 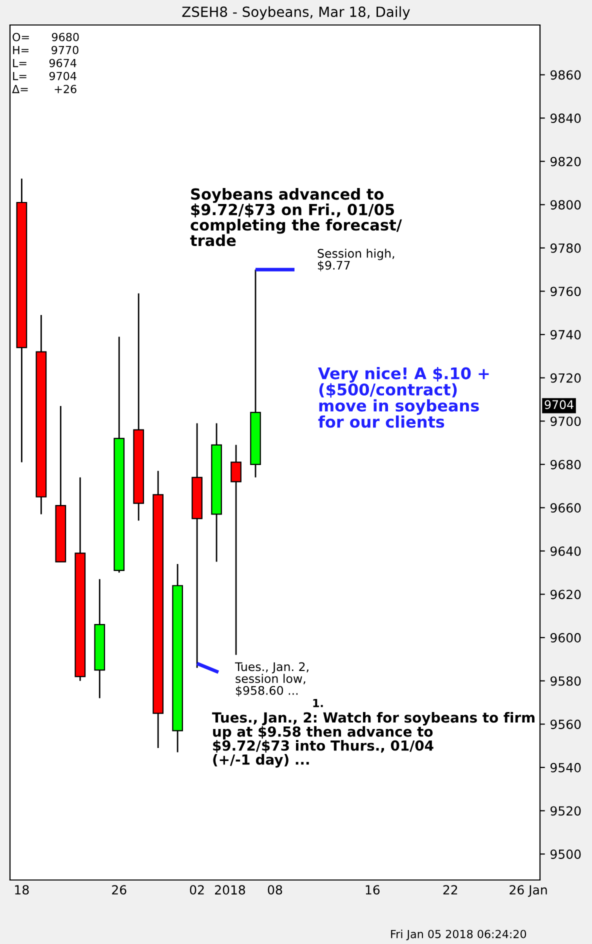 I want to click on y-tick-label: 9780, so click(x=565, y=248).